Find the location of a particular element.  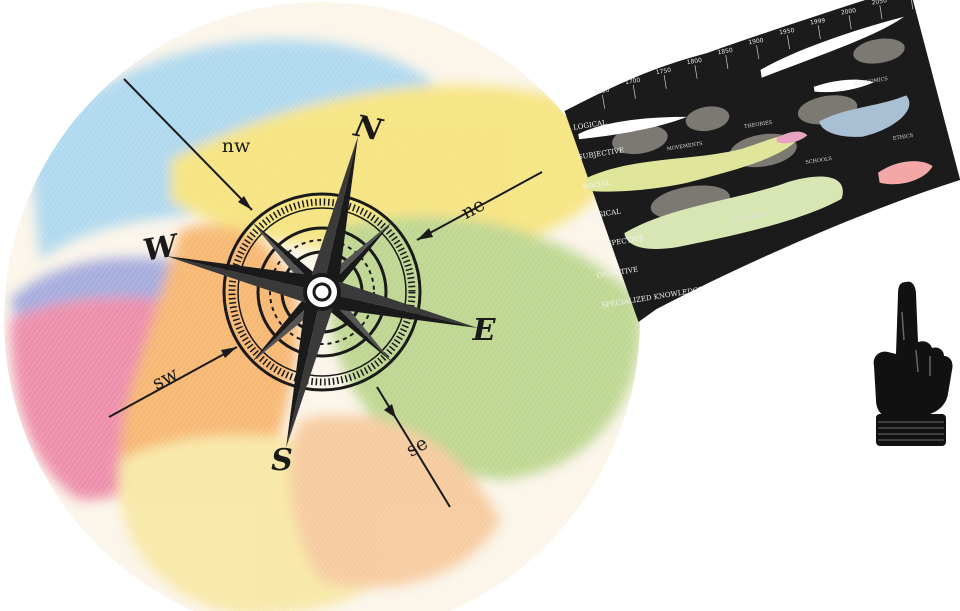

label-east: E is located at coordinates (484, 330).